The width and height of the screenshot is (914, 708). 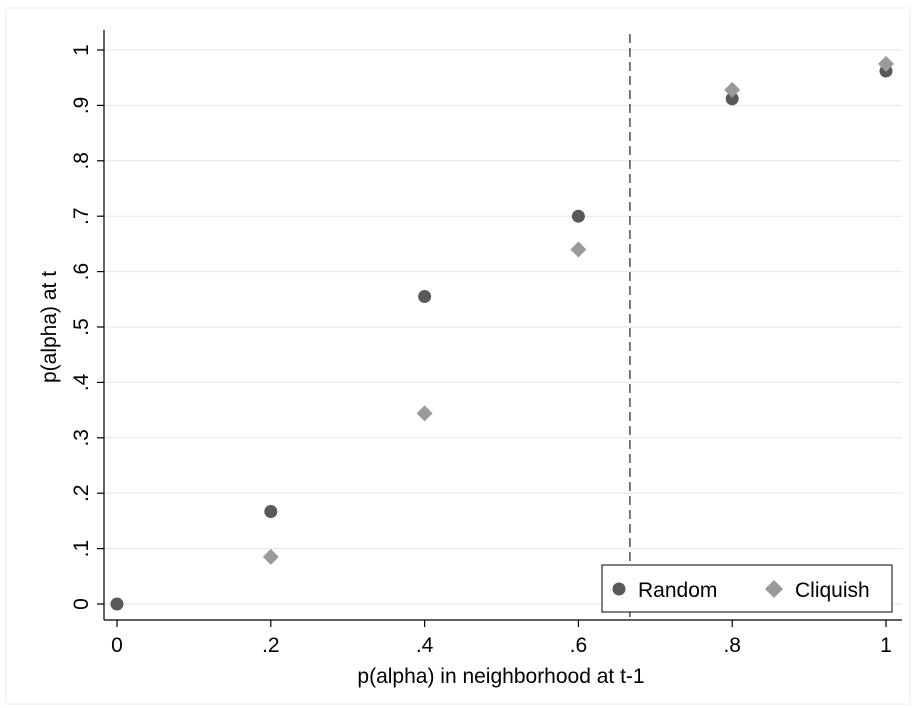 What do you see at coordinates (886, 645) in the screenshot?
I see `x-tick-label: 1` at bounding box center [886, 645].